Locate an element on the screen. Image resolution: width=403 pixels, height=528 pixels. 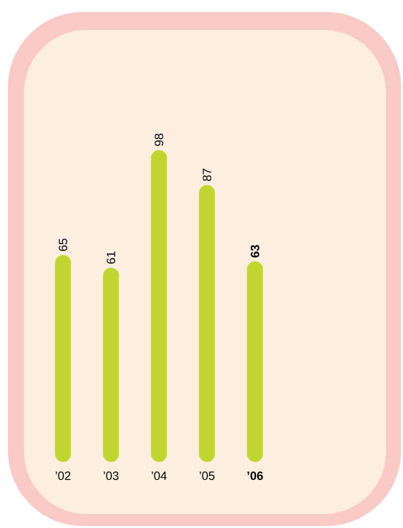
data-label: 98 is located at coordinates (159, 140).